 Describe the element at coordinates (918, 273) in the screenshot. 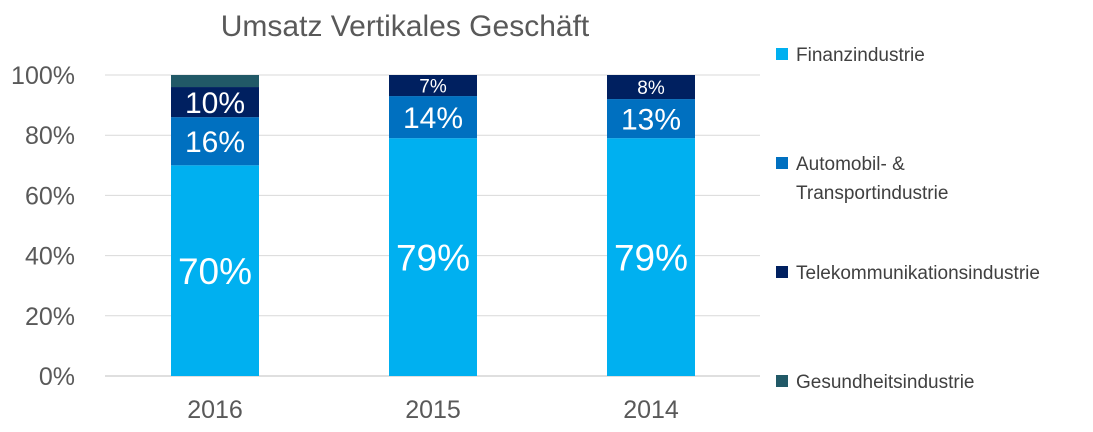

I see `legend-label: Telekommunikationsindustrie` at that location.